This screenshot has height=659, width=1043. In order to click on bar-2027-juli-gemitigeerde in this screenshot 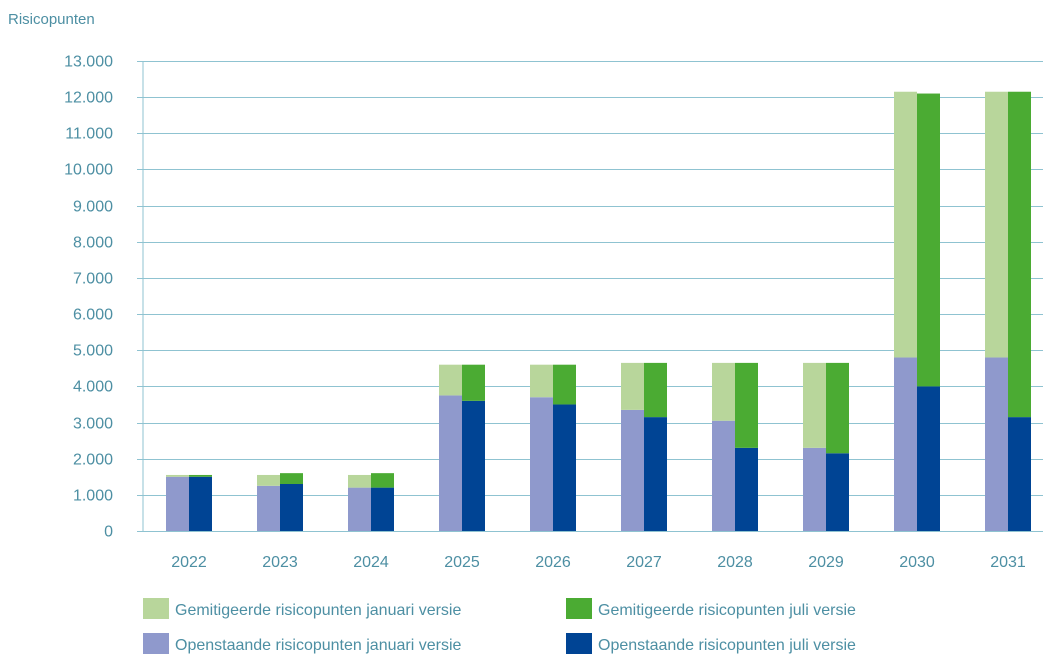, I will do `click(655, 390)`.